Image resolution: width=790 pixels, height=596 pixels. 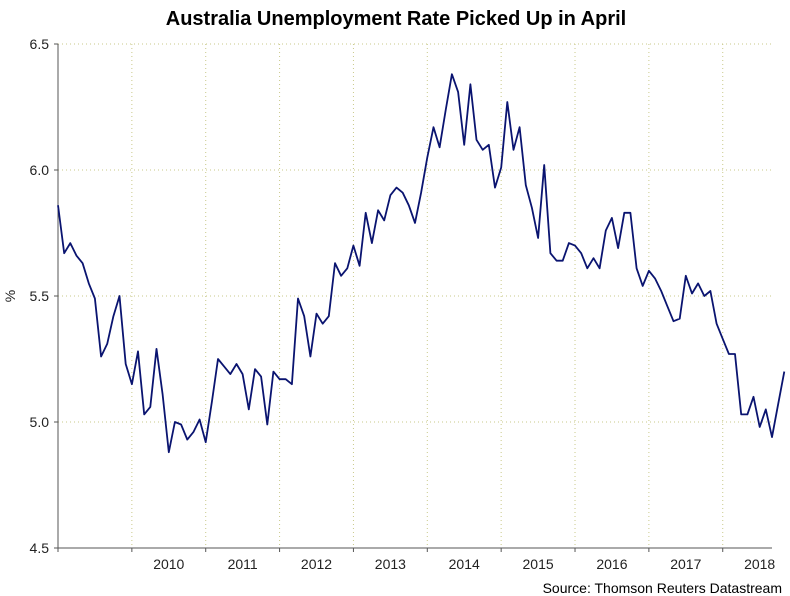 I want to click on y-tick-labels: 6.5 6.0 5.5 5.0 4.5, so click(x=40, y=296).